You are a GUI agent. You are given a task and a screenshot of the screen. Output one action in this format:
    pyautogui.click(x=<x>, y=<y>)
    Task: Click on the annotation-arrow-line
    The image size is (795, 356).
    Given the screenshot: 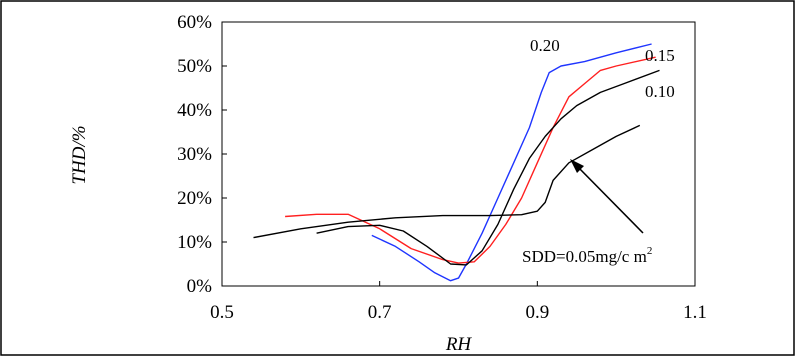 What is the action you would take?
    pyautogui.click(x=609, y=199)
    